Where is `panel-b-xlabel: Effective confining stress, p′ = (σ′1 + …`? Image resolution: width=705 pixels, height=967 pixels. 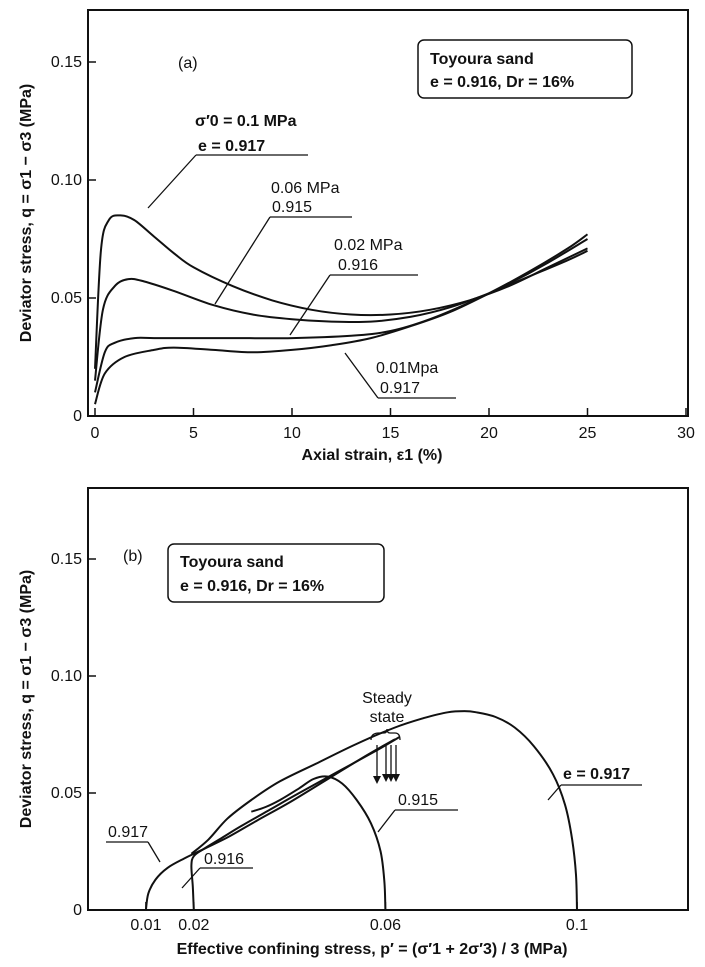 panel-b-xlabel: Effective confining stress, p′ = (σ′1 + … is located at coordinates (372, 949).